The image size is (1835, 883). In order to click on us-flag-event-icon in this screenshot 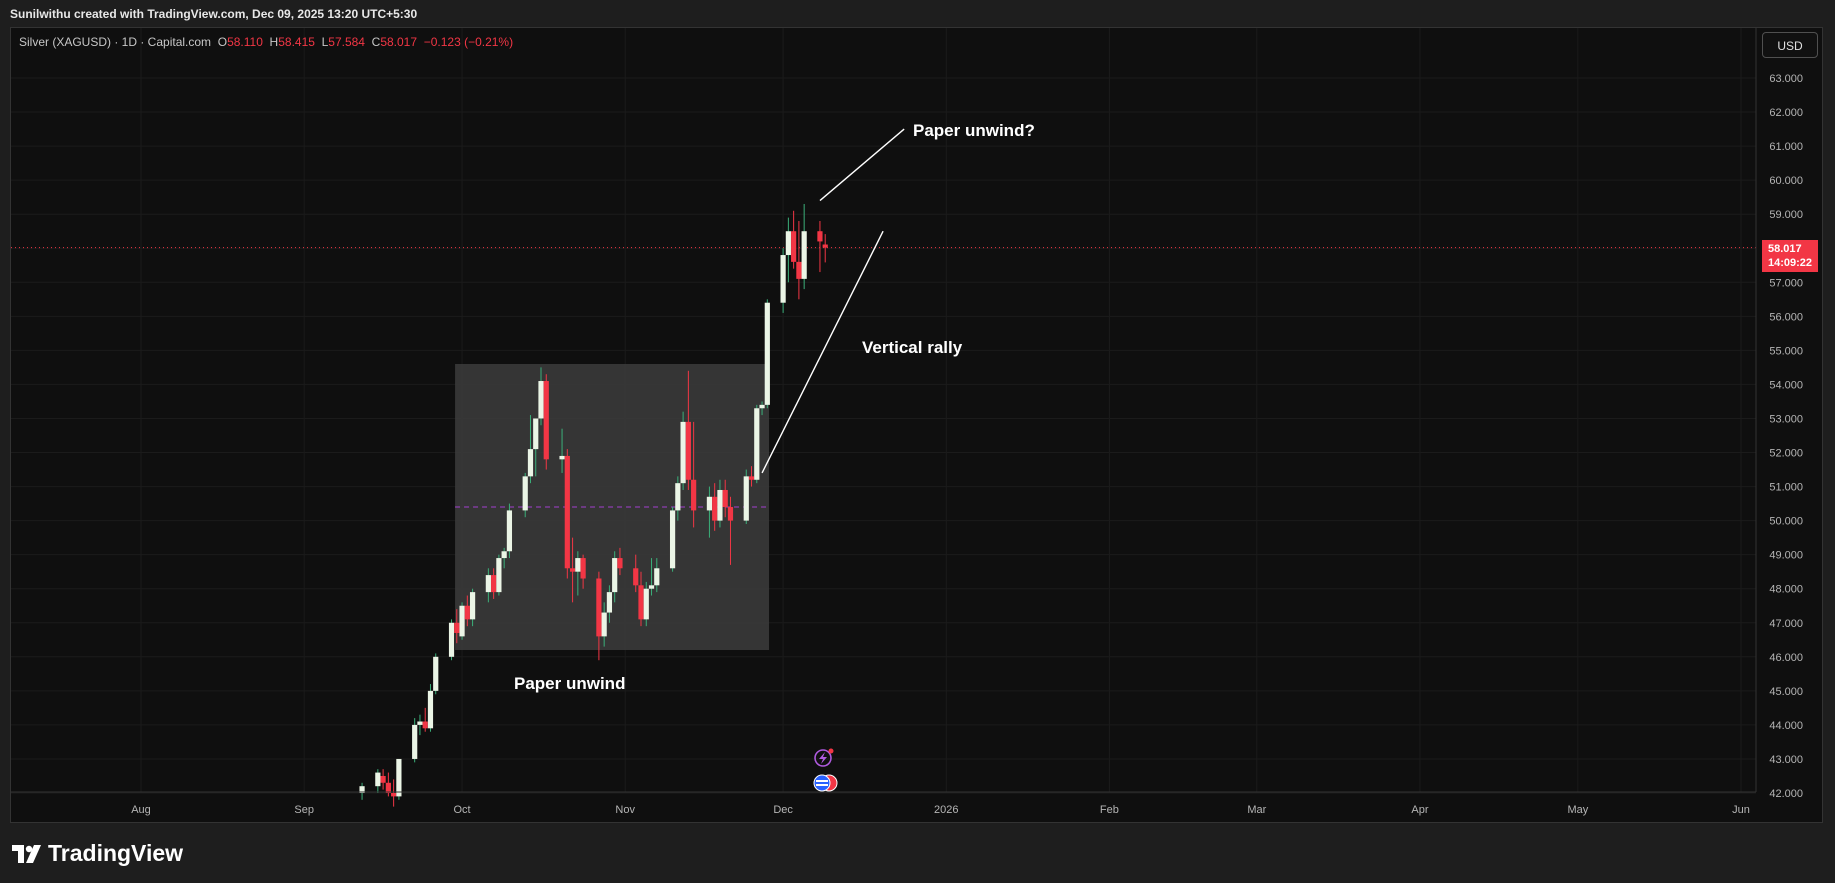, I will do `click(825, 783)`.